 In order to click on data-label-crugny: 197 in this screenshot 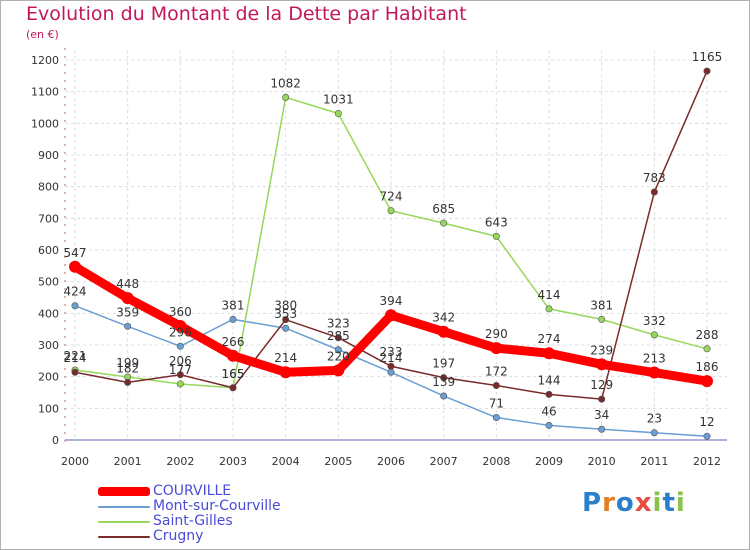, I will do `click(443, 364)`.